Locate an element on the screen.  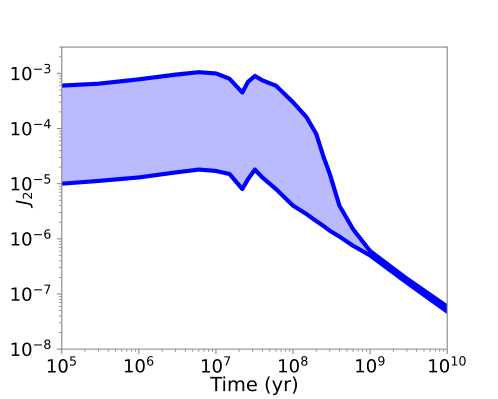
y-tick-label: 10$^{−5}$ is located at coordinates (31, 182).